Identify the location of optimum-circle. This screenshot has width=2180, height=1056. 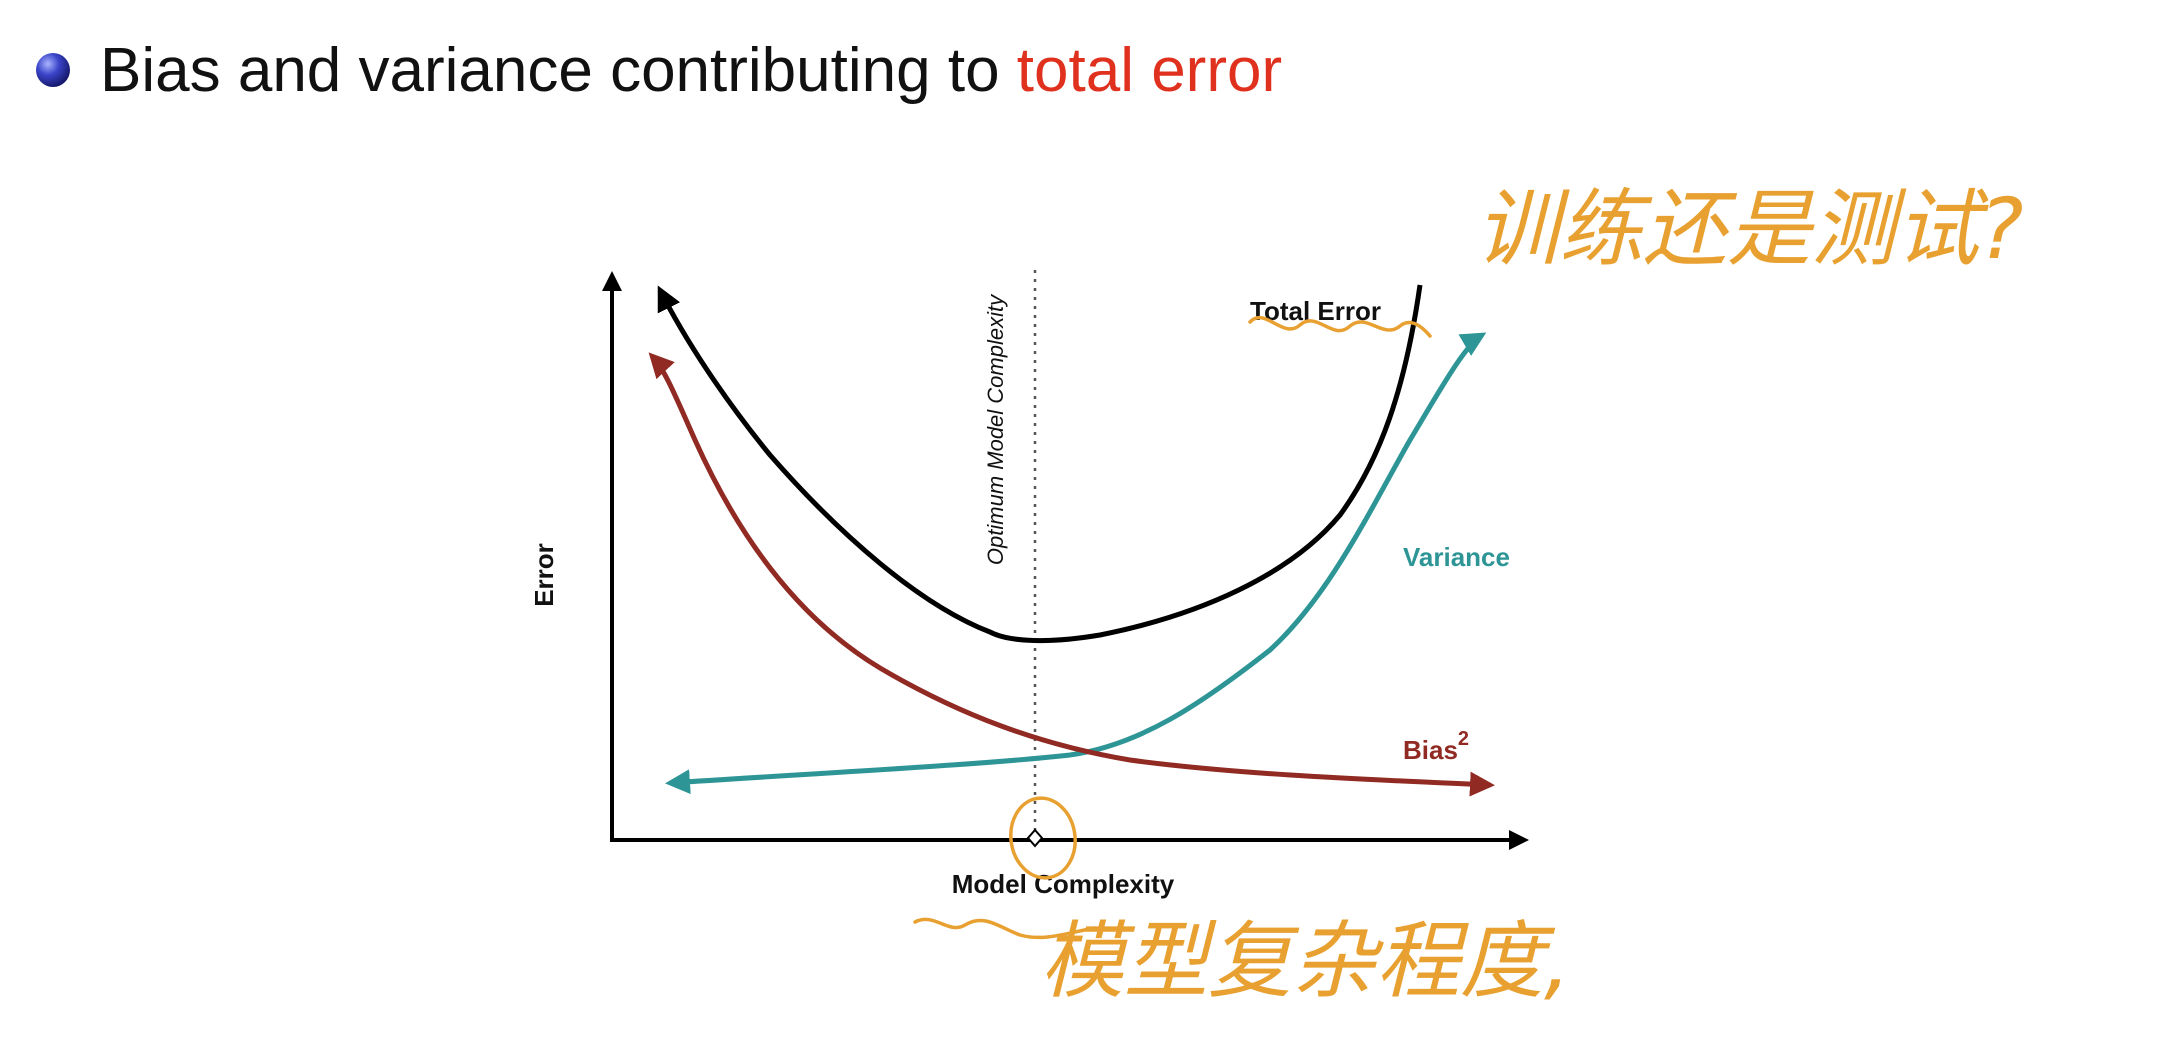
(1043, 838).